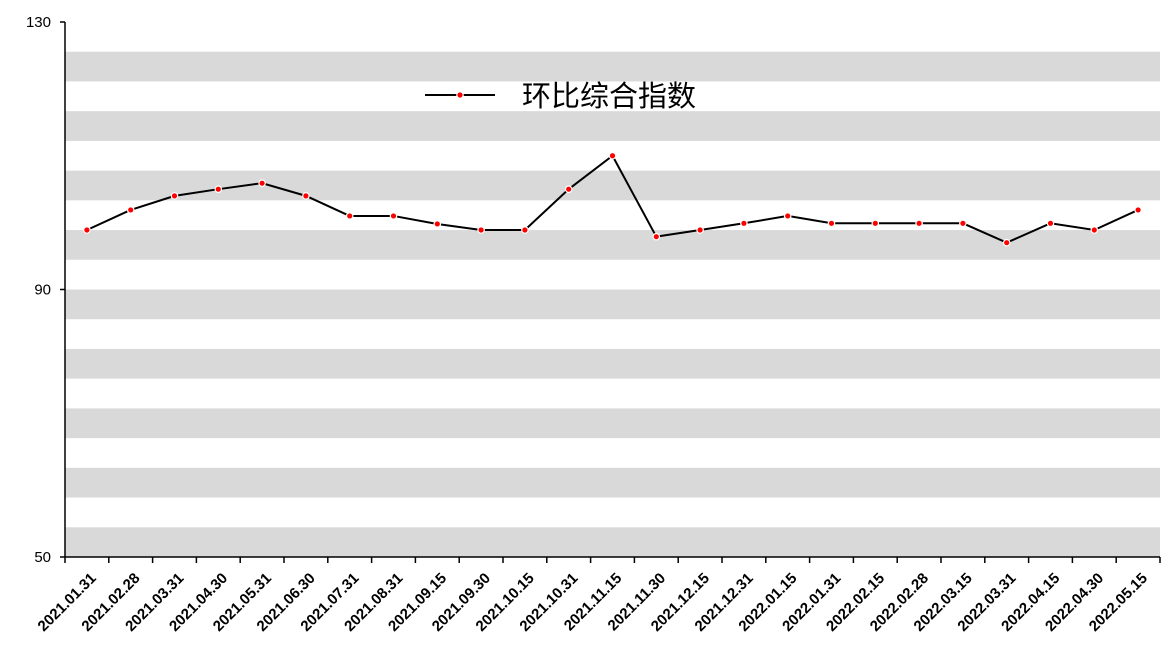  I want to click on y-tick-label: 50, so click(42, 557).